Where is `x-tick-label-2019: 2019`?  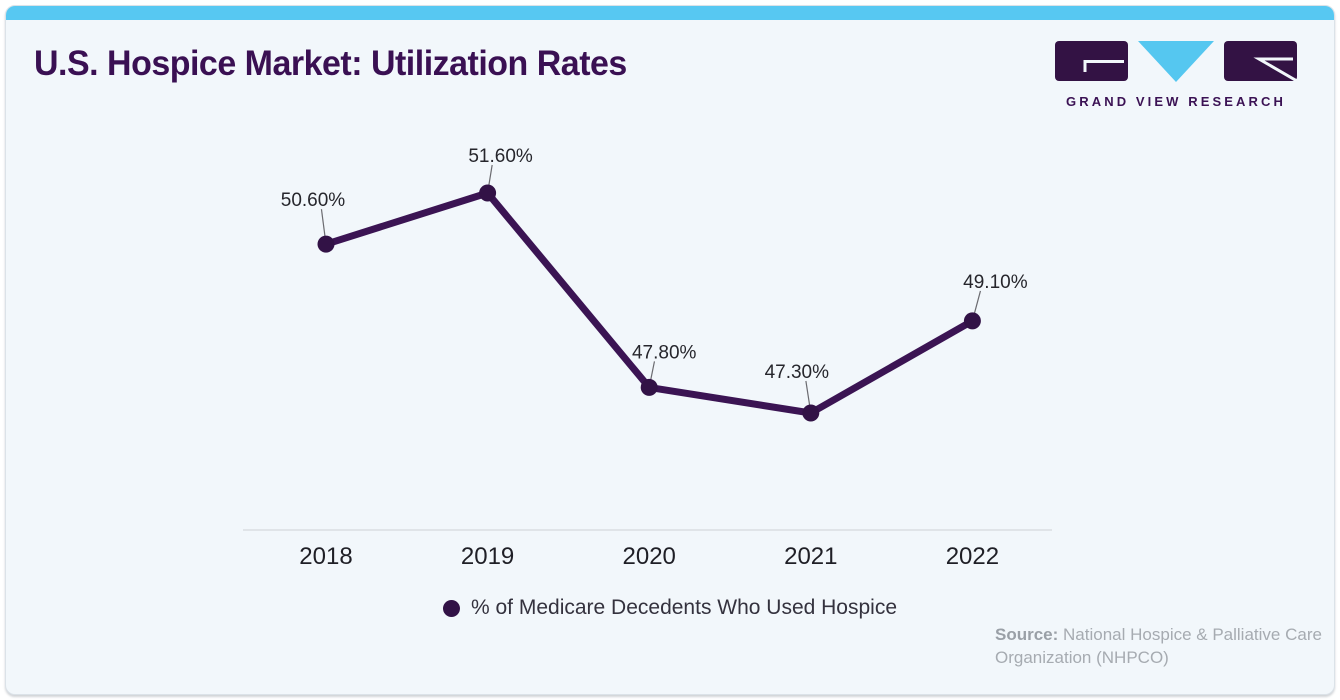 x-tick-label-2019: 2019 is located at coordinates (487, 556).